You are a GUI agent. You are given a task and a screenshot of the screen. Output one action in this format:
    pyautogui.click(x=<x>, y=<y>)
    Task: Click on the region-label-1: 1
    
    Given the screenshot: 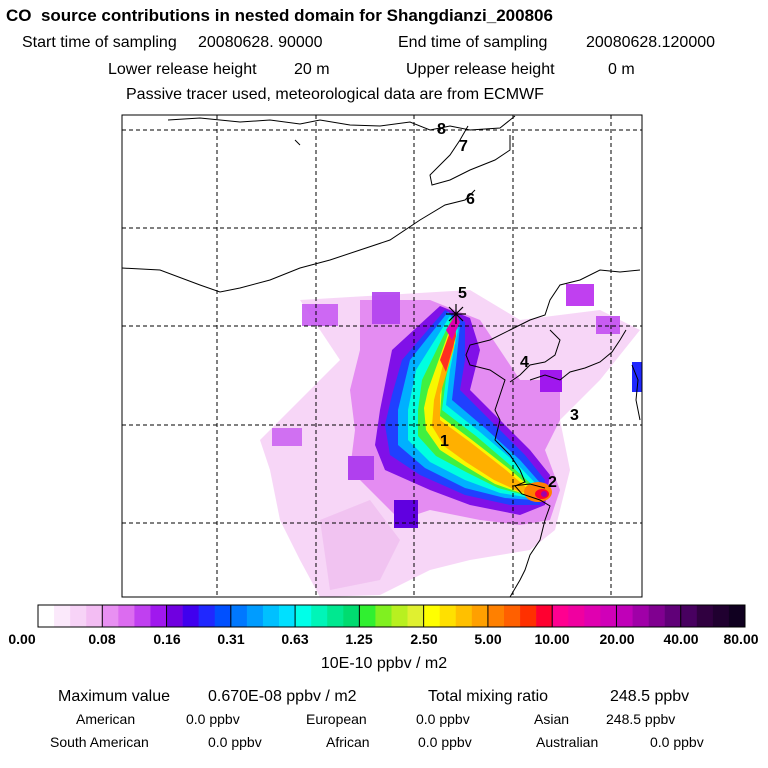 What is the action you would take?
    pyautogui.click(x=444, y=441)
    